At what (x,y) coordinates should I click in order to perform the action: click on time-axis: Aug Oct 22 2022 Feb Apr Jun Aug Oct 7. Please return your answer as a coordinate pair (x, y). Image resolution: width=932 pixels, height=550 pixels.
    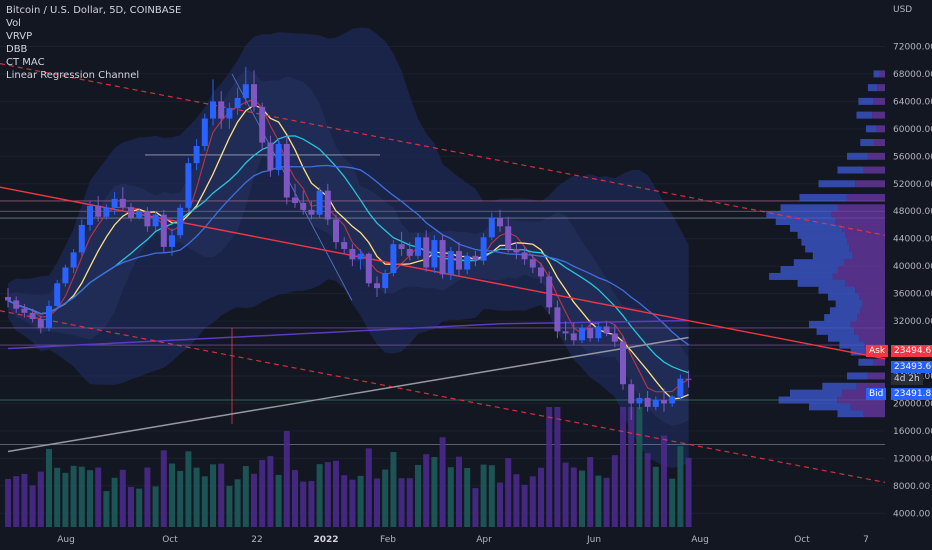
    Looking at the image, I should click on (463, 540).